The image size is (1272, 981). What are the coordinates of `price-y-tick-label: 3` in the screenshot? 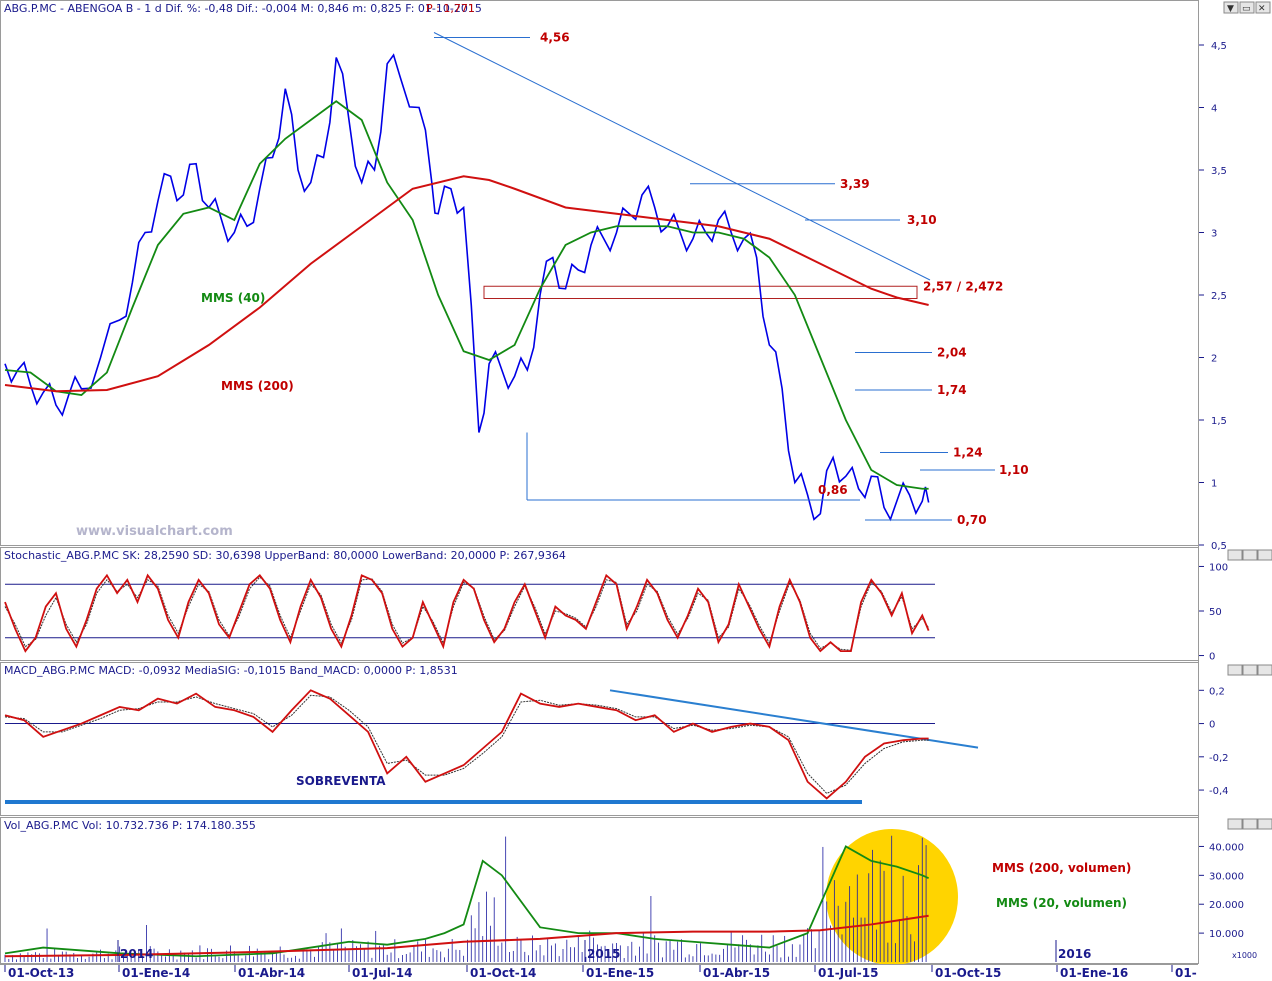 It's located at (1214, 234).